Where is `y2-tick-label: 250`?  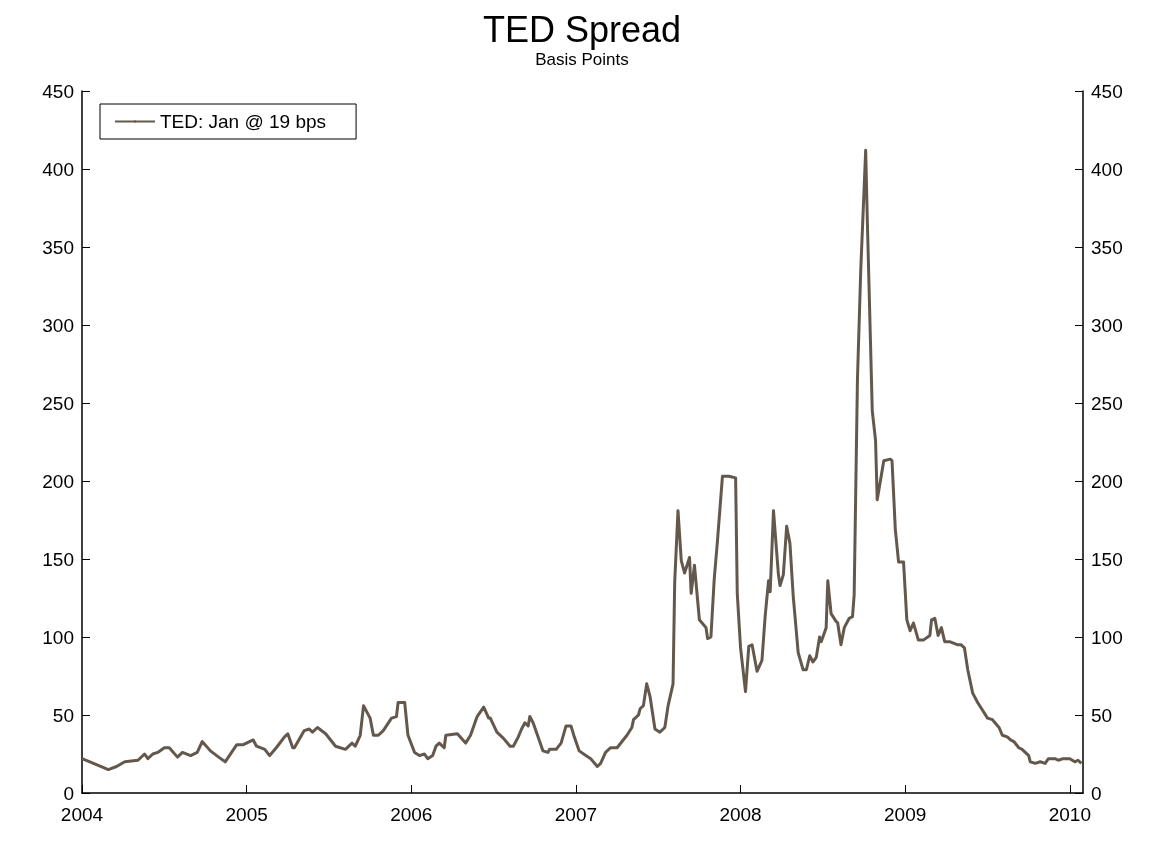
y2-tick-label: 250 is located at coordinates (1107, 403).